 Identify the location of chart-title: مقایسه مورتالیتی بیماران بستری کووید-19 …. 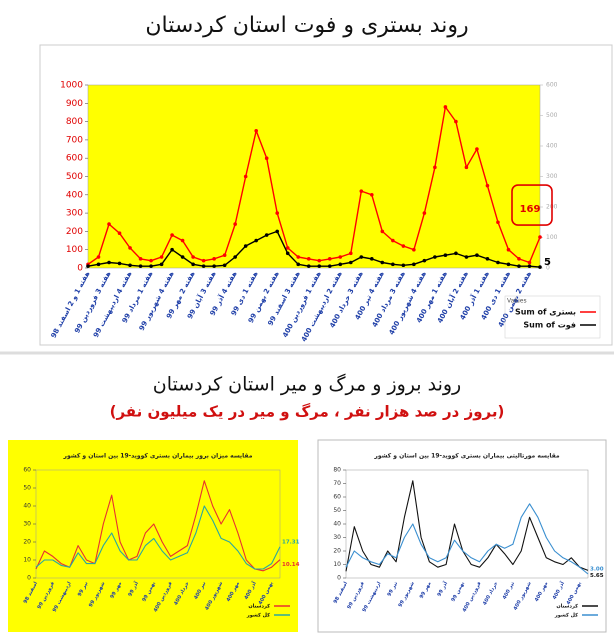
(466, 456).